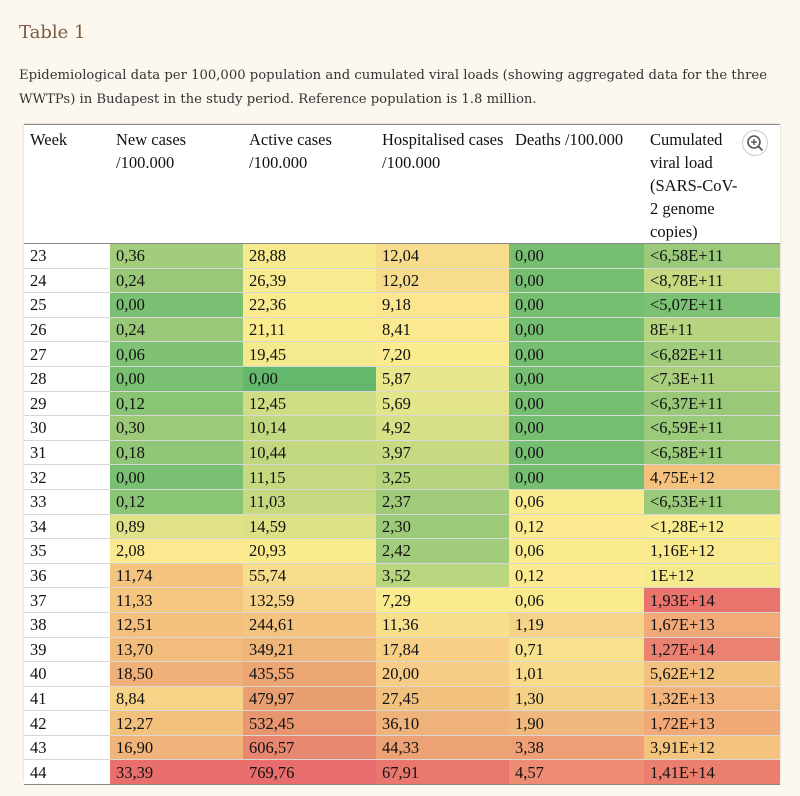 This screenshot has width=800, height=796. What do you see at coordinates (176, 527) in the screenshot?
I see `new-cases-cell: 0,89` at bounding box center [176, 527].